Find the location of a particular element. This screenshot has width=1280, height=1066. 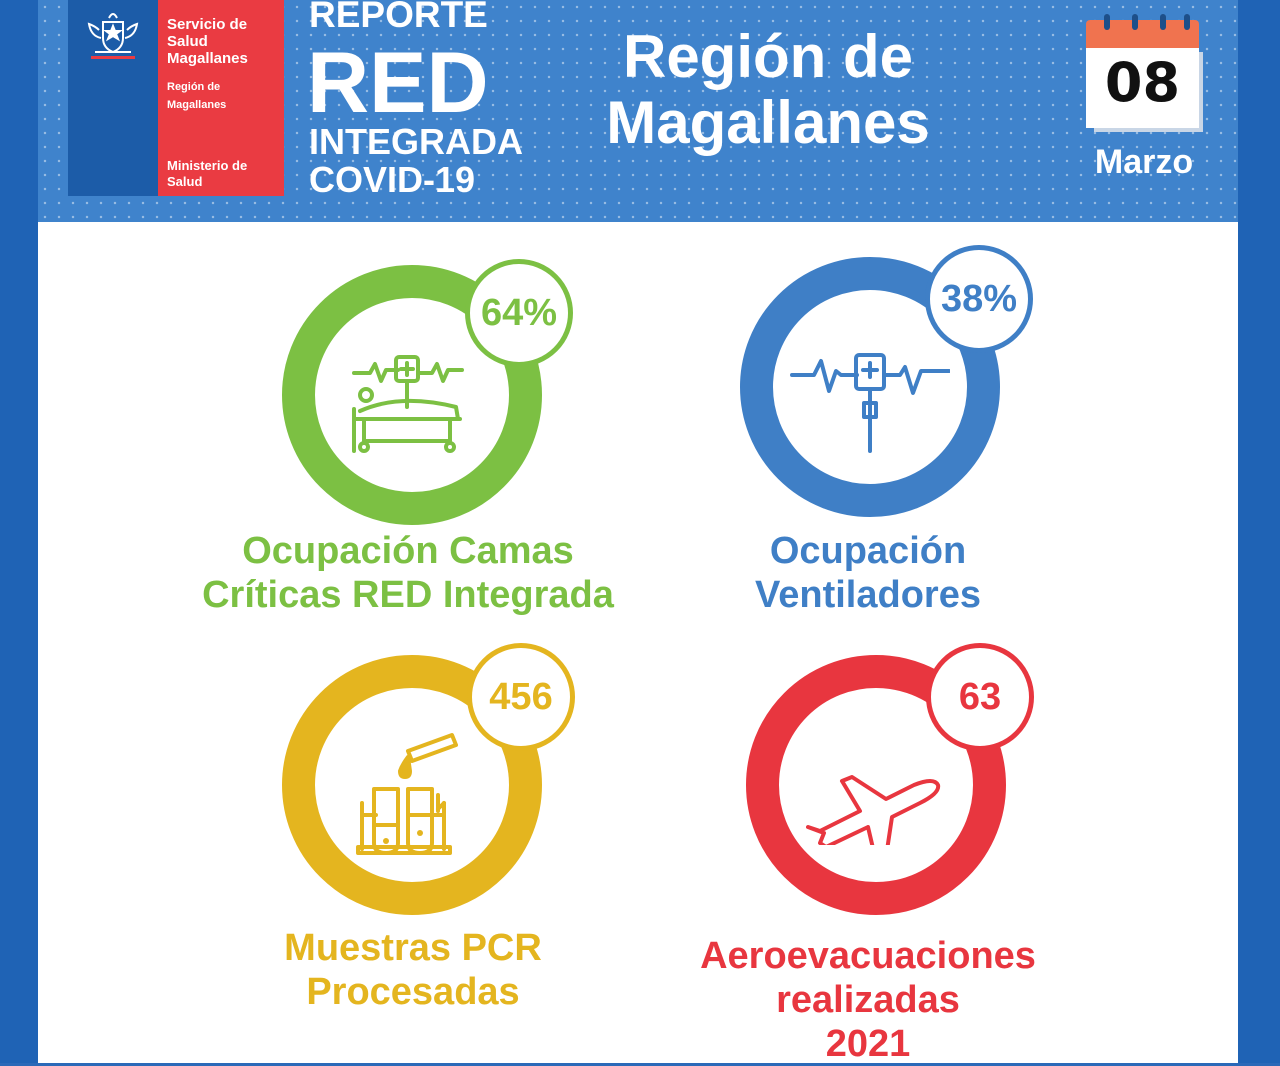

stat-value-badge: 456 is located at coordinates (521, 697).